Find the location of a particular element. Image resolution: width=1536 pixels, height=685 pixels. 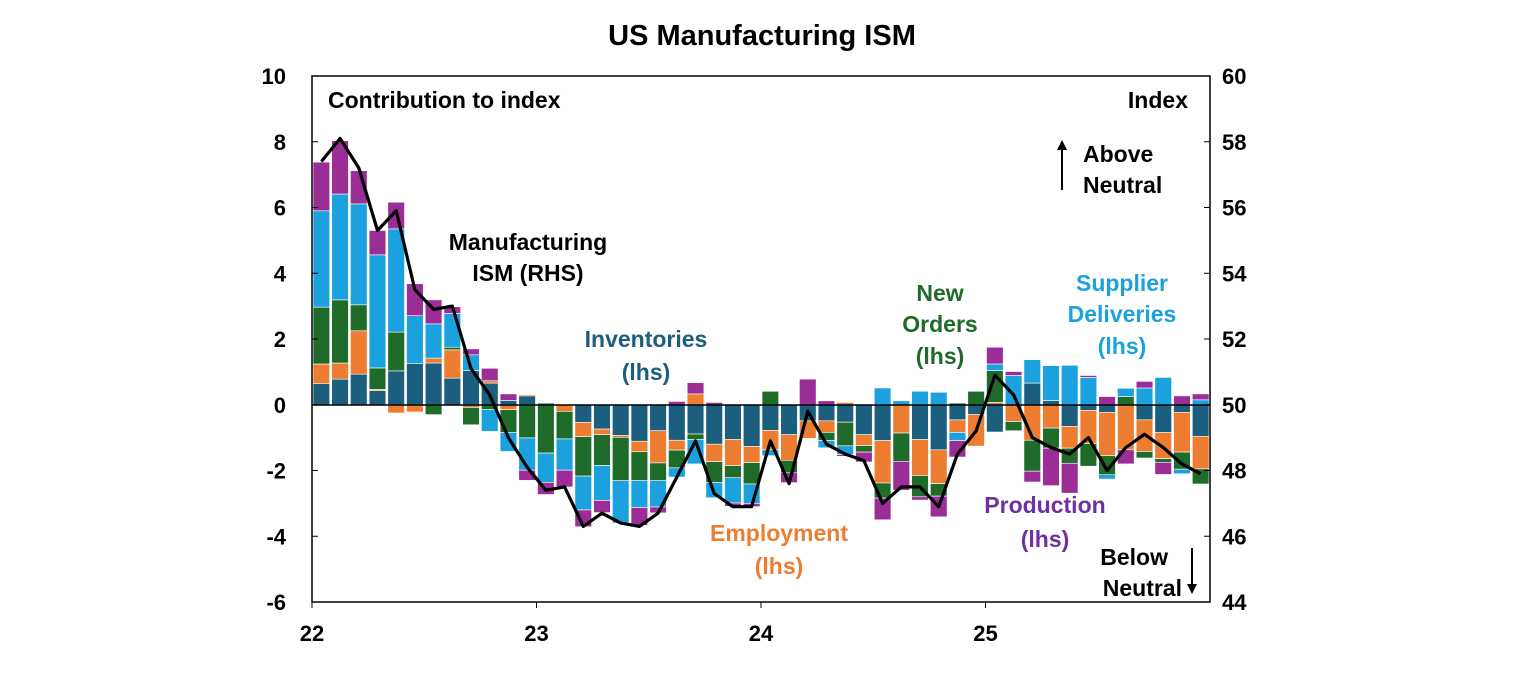

annotation-production: Production (lhs) is located at coordinates (1044, 522).